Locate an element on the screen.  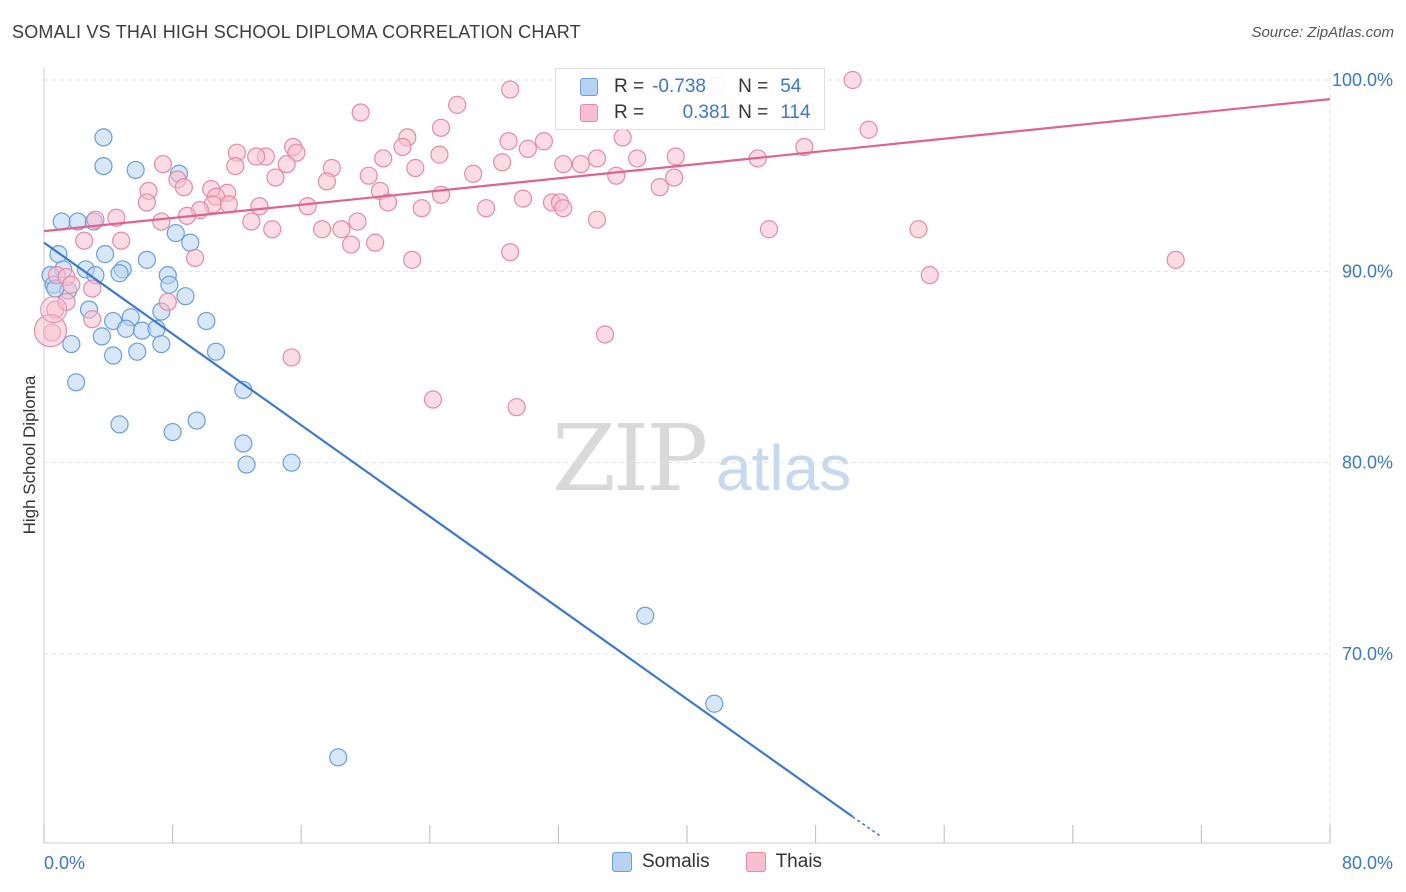
n-value-somalis: 54 is located at coordinates (791, 86).